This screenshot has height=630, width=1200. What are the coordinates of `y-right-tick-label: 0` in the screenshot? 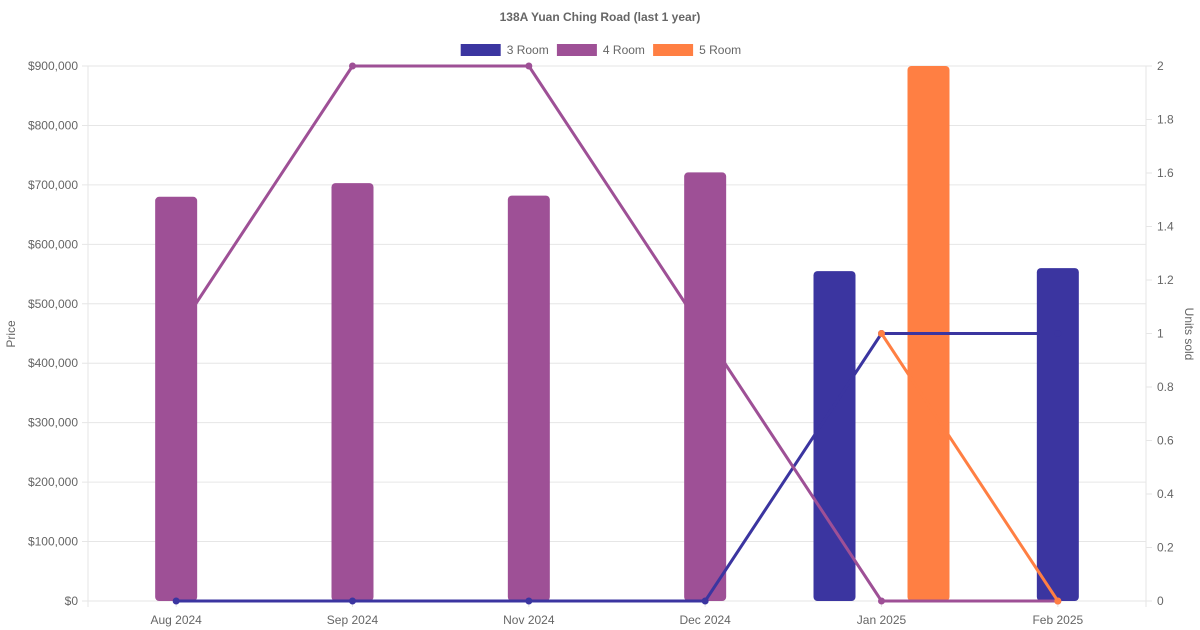 It's located at (1160, 601).